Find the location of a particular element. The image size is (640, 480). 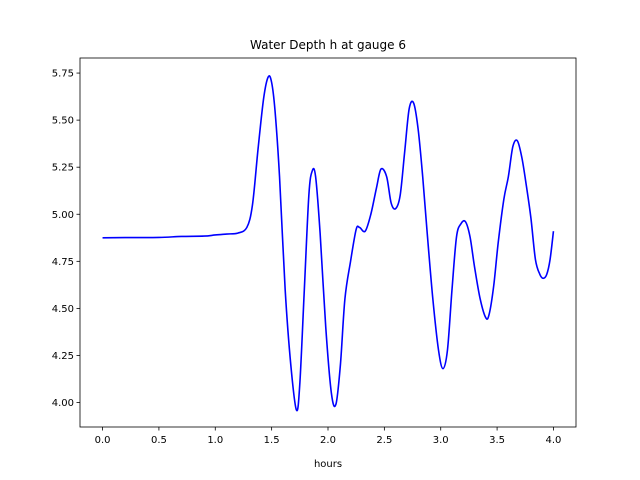

x-tick-label: 2.0 is located at coordinates (328, 440).